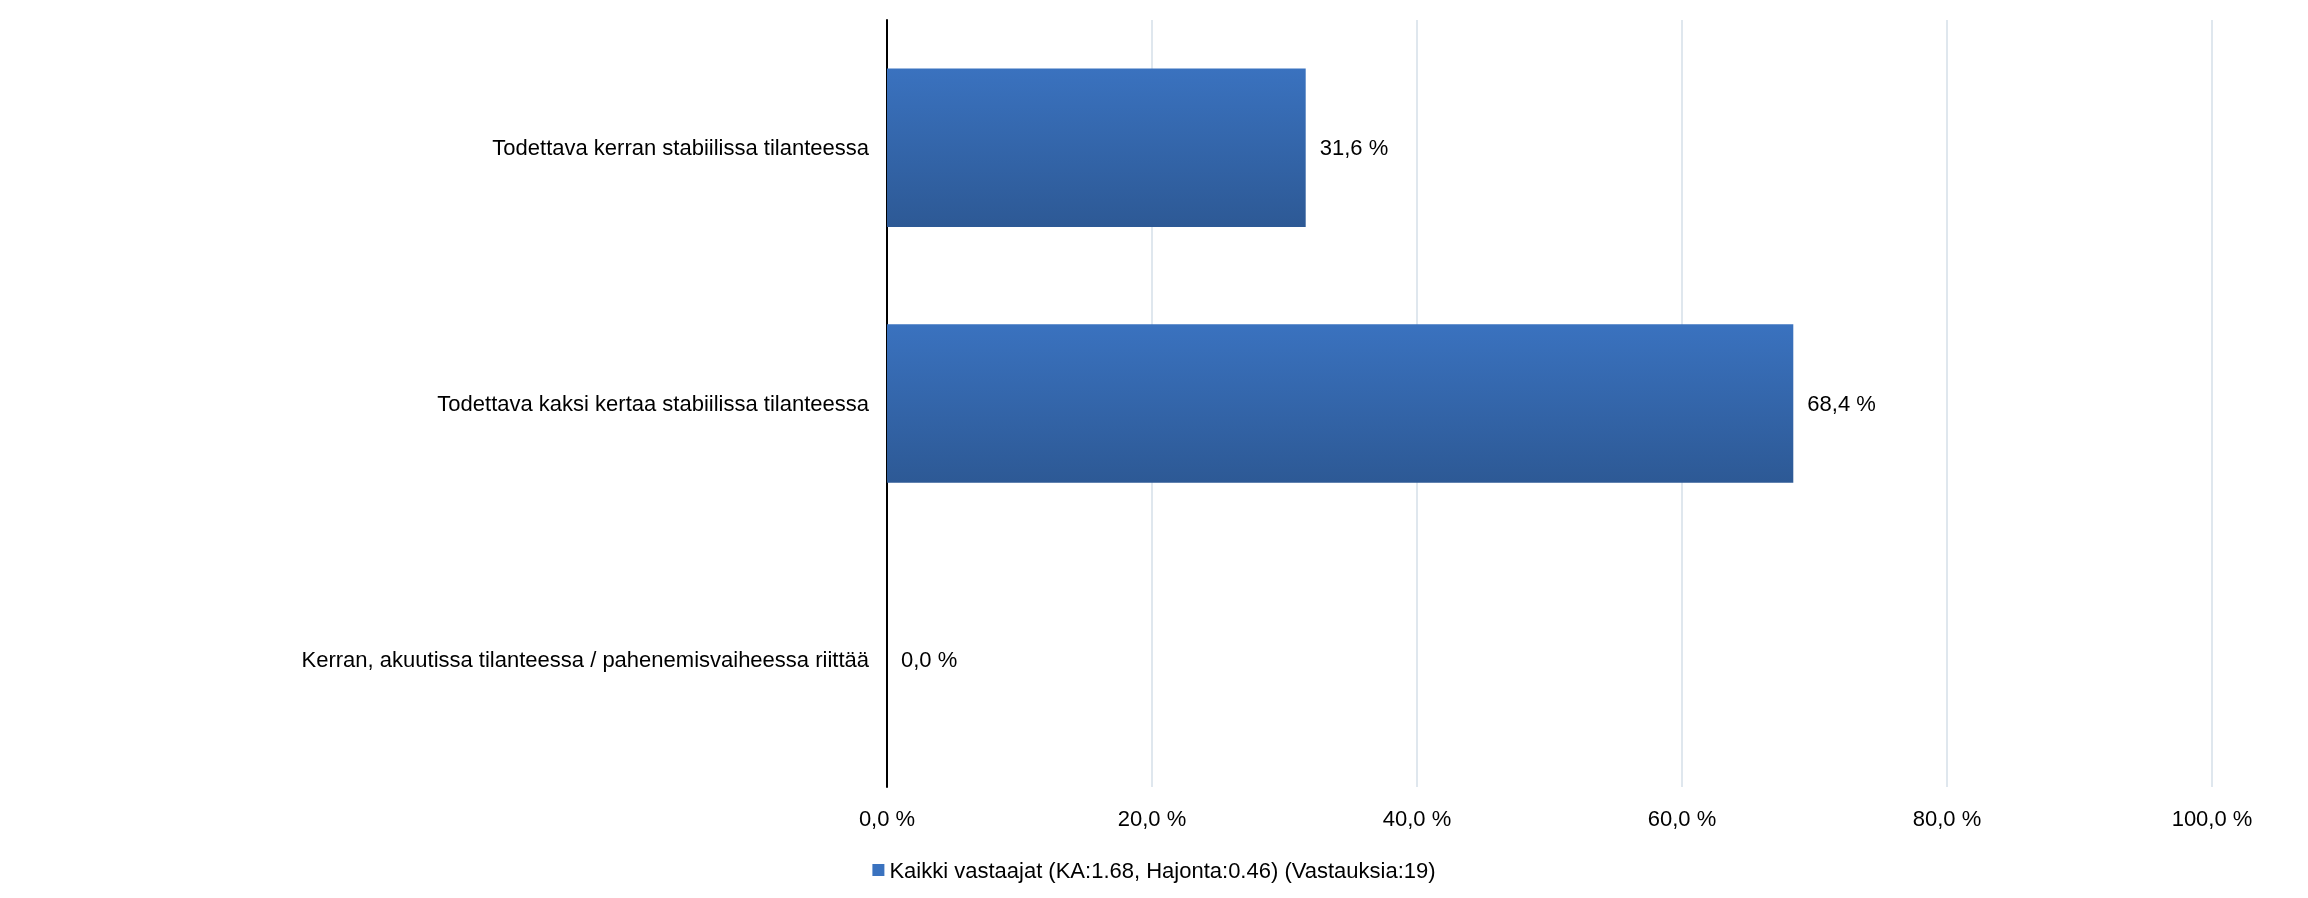 The width and height of the screenshot is (2308, 898). What do you see at coordinates (887, 818) in the screenshot?
I see `x-tick-label: 0,0 %` at bounding box center [887, 818].